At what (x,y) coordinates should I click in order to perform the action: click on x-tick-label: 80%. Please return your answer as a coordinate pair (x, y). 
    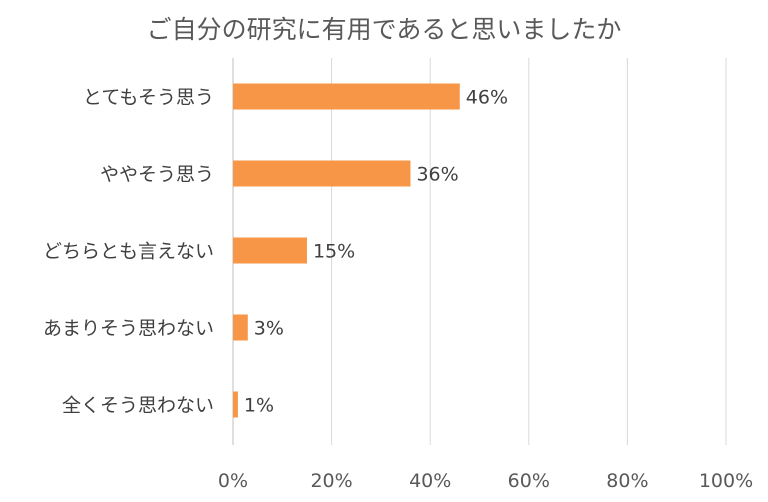
    Looking at the image, I should click on (627, 481).